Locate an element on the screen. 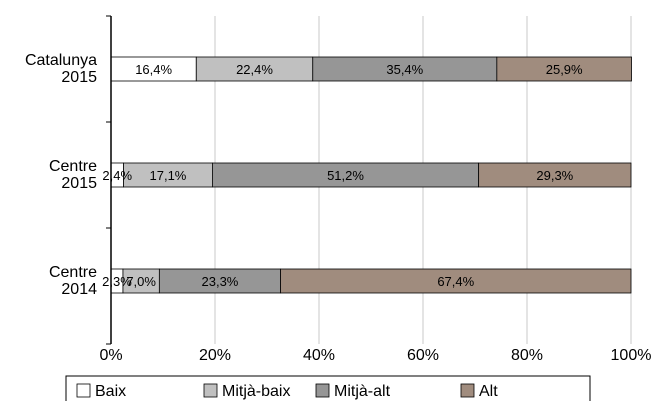 The height and width of the screenshot is (401, 656). data-label: 22,4% is located at coordinates (254, 69).